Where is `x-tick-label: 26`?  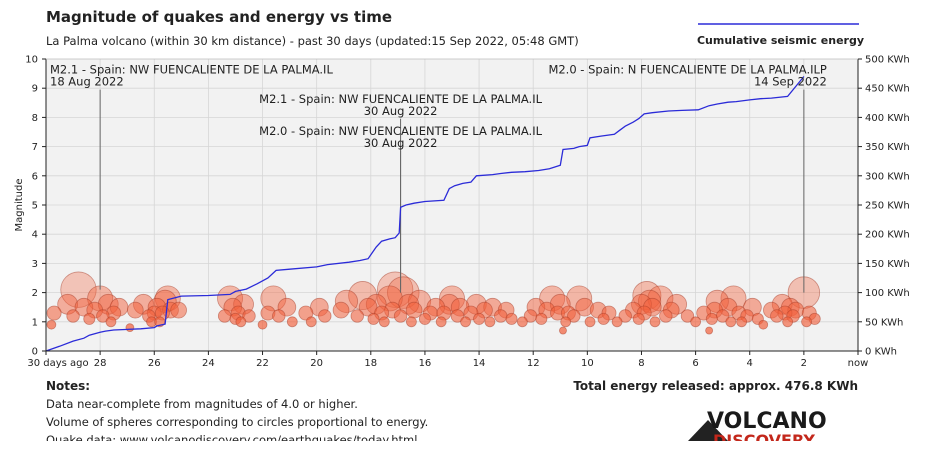 x-tick-label: 26 is located at coordinates (154, 363).